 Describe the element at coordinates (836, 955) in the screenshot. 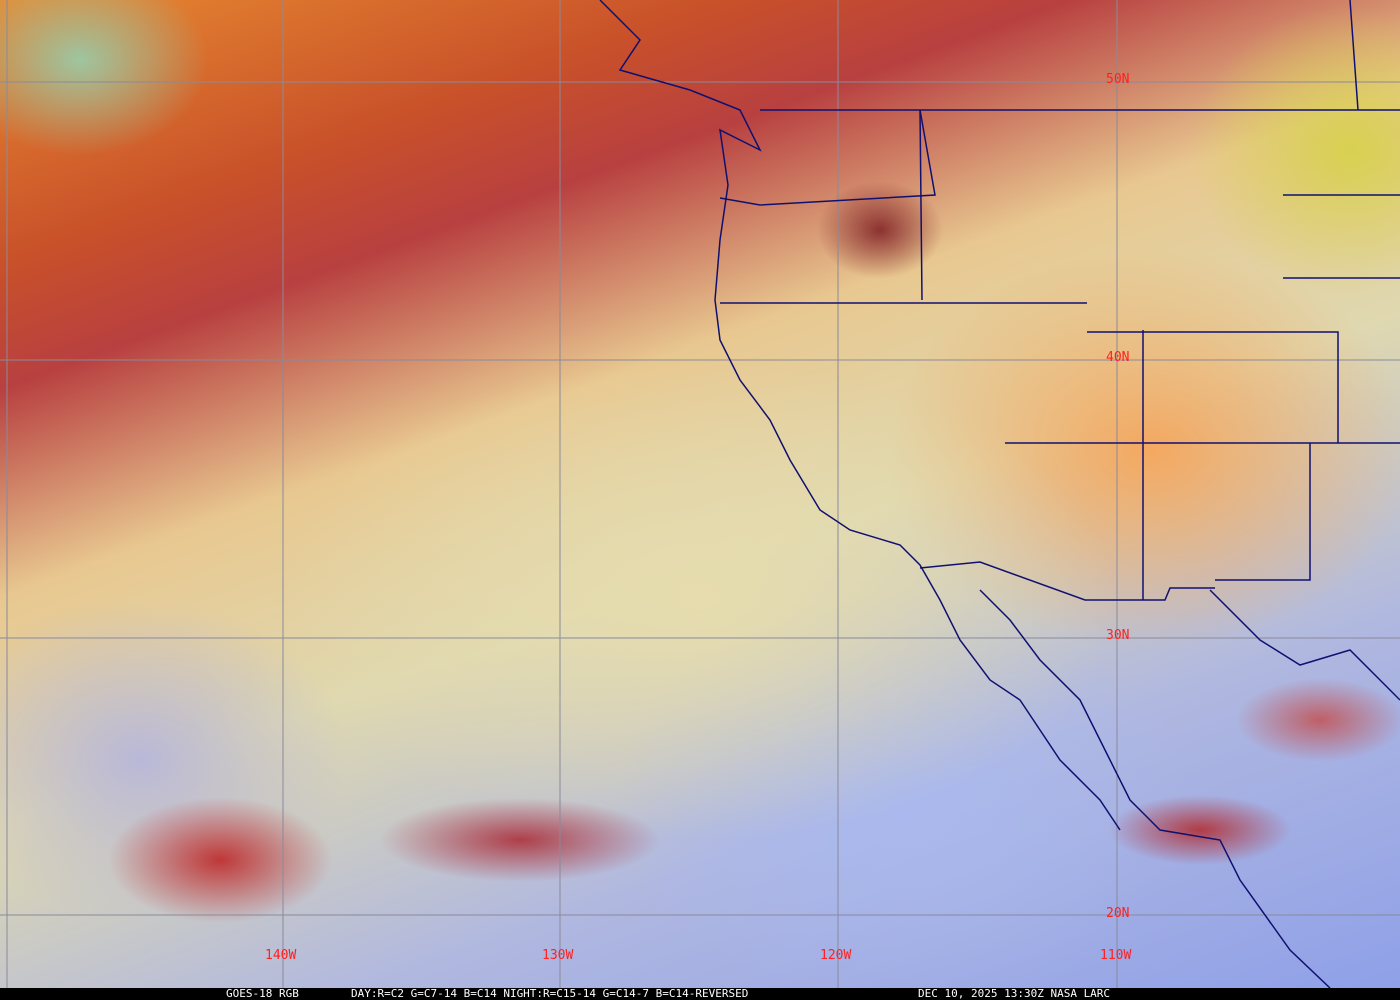

I see `lon-label-120w: 120W` at that location.